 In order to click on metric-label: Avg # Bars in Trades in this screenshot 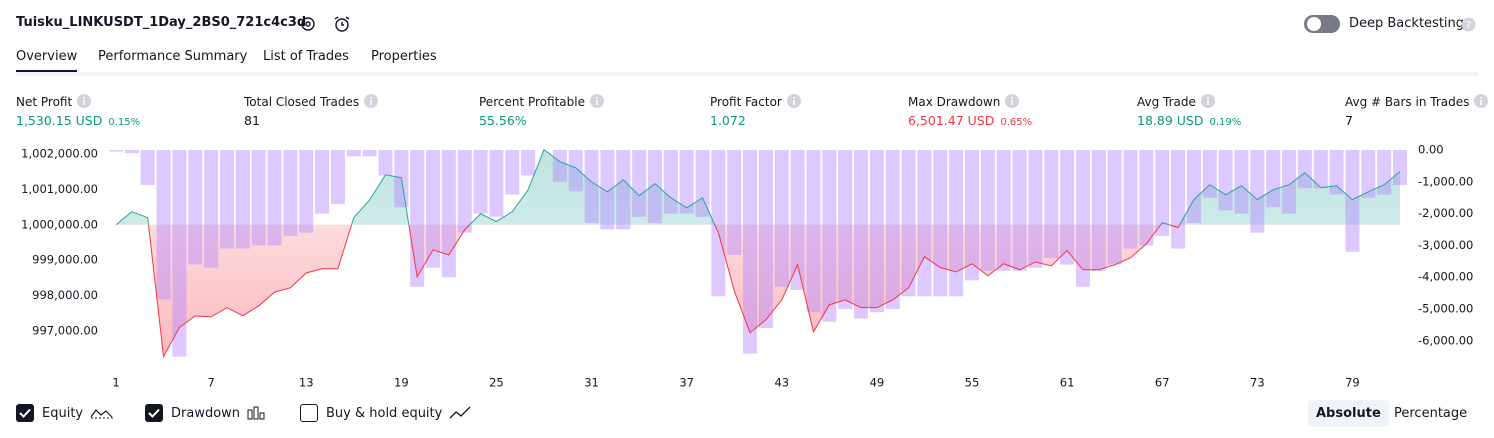, I will do `click(1417, 101)`.